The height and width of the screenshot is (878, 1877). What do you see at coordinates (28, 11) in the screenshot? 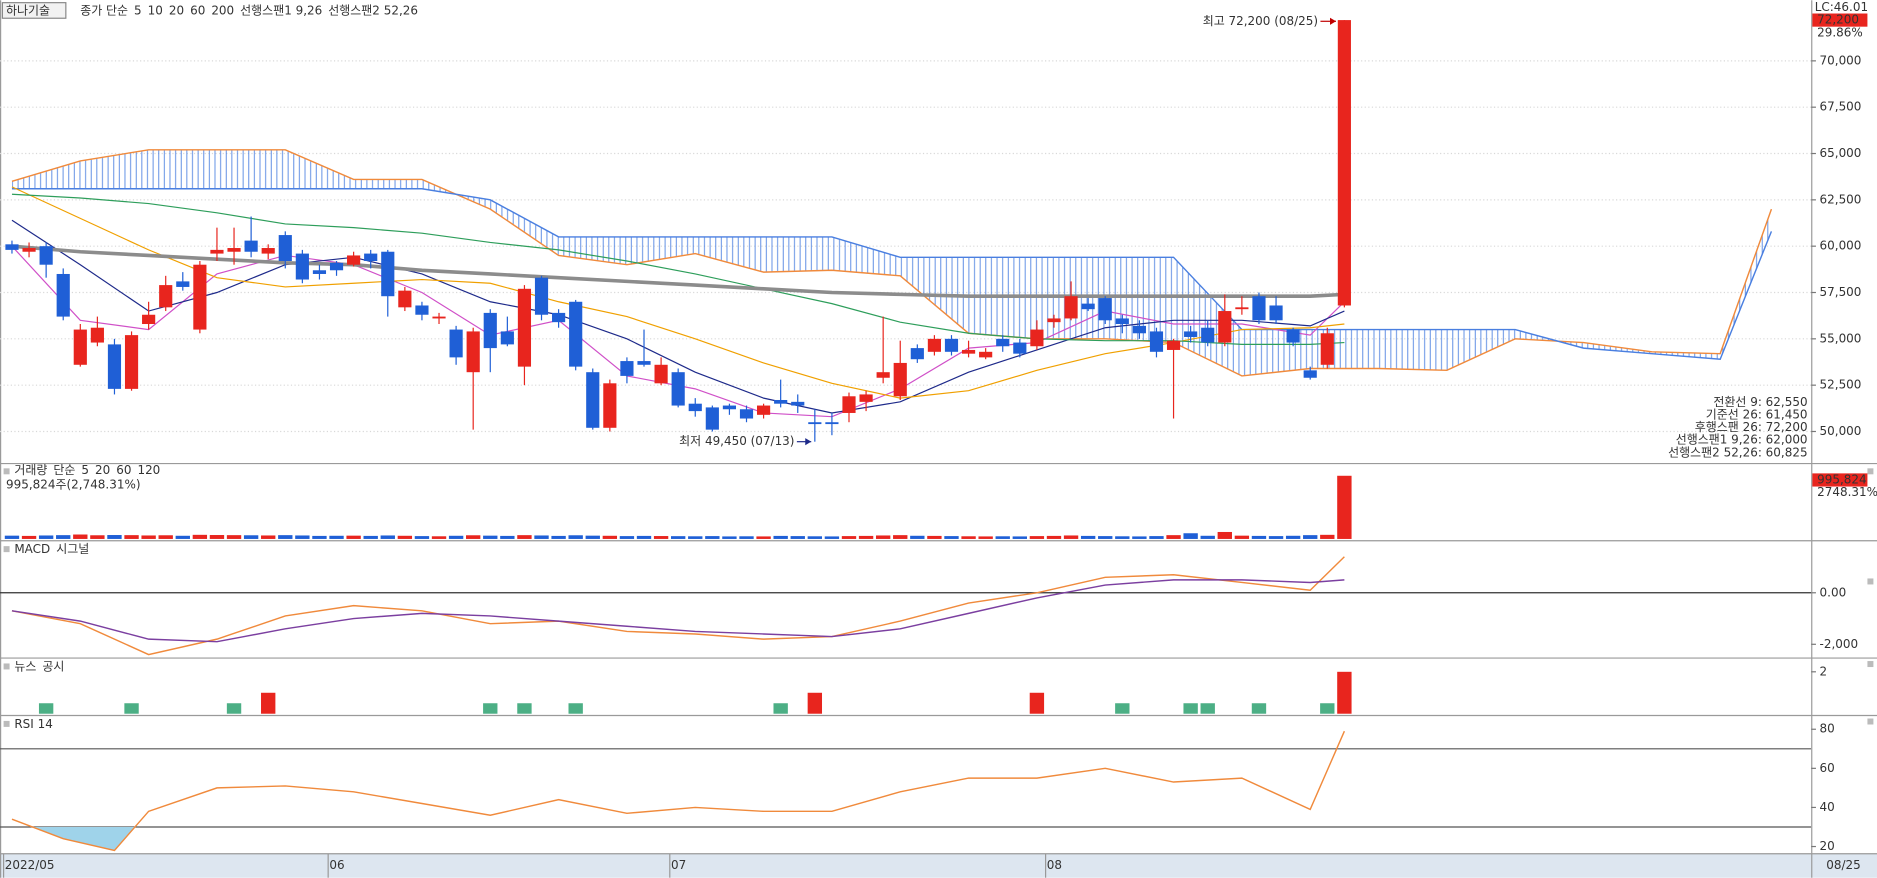
I see `stock-name: 하나기술` at bounding box center [28, 11].